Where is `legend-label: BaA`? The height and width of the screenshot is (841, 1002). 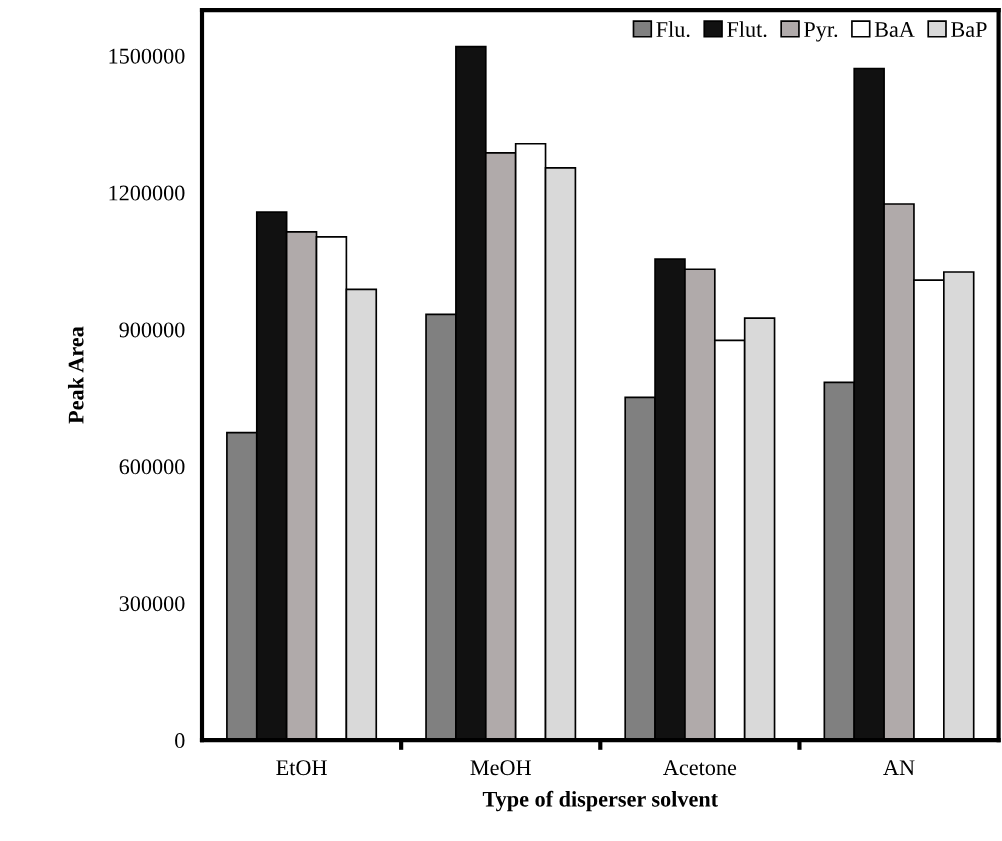
legend-label: BaA is located at coordinates (894, 29).